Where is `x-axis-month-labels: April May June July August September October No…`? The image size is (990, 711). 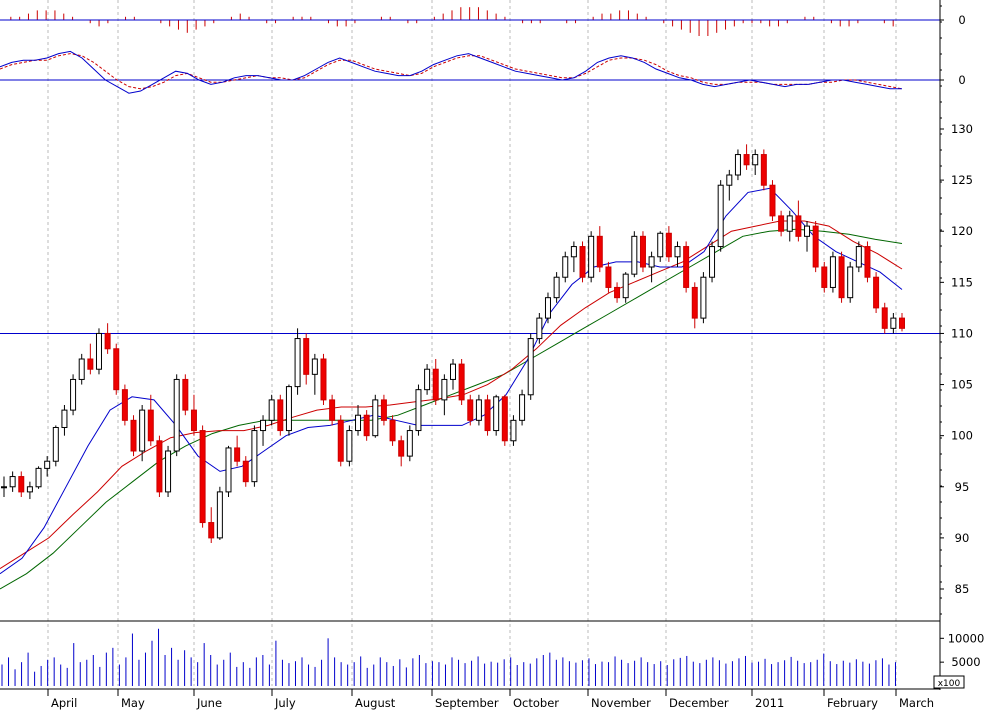 x-axis-month-labels: April May June July August September October No… is located at coordinates (490, 699).